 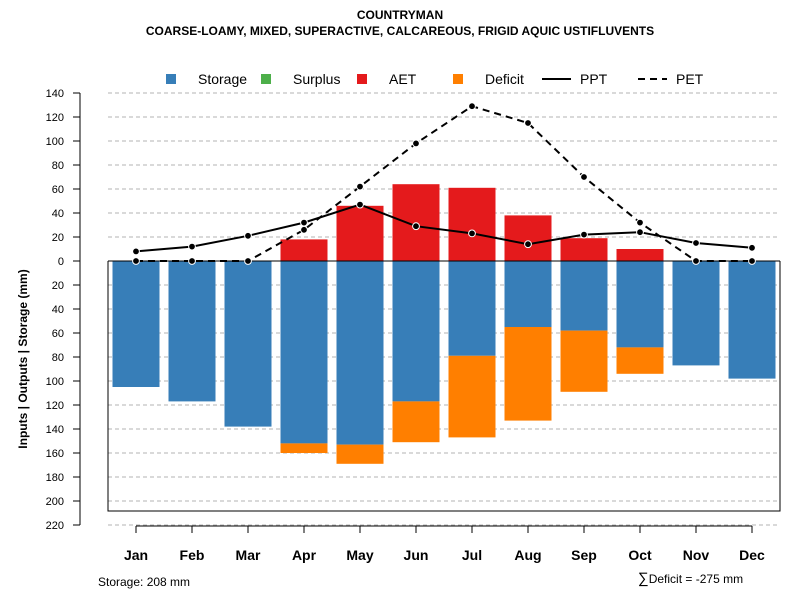 What do you see at coordinates (752, 320) in the screenshot?
I see `storage-bar-dec` at bounding box center [752, 320].